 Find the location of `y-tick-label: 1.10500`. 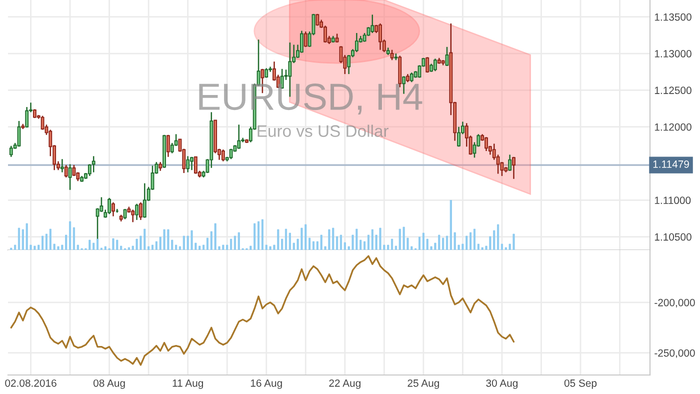

y-tick-label: 1.10500 is located at coordinates (673, 237).